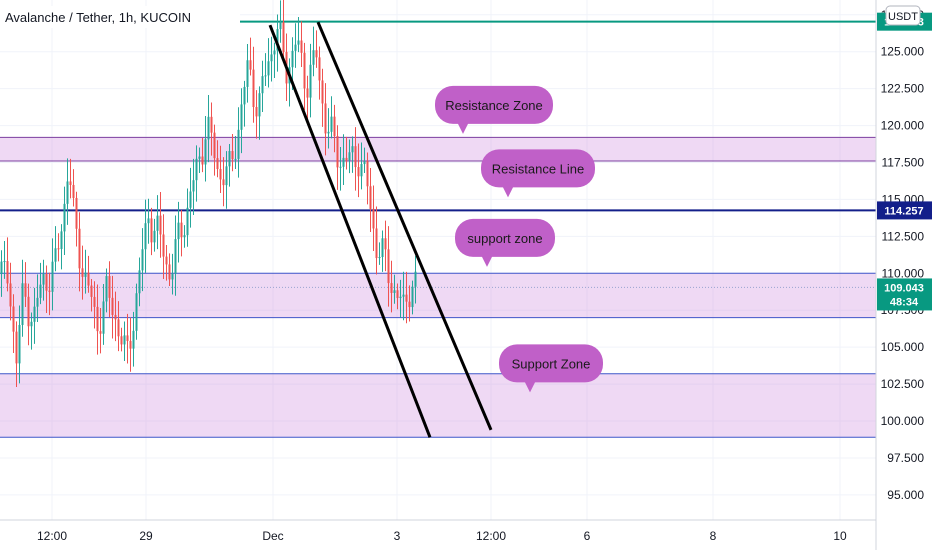  What do you see at coordinates (491, 536) in the screenshot?
I see `x-tick-label: 12:00` at bounding box center [491, 536].